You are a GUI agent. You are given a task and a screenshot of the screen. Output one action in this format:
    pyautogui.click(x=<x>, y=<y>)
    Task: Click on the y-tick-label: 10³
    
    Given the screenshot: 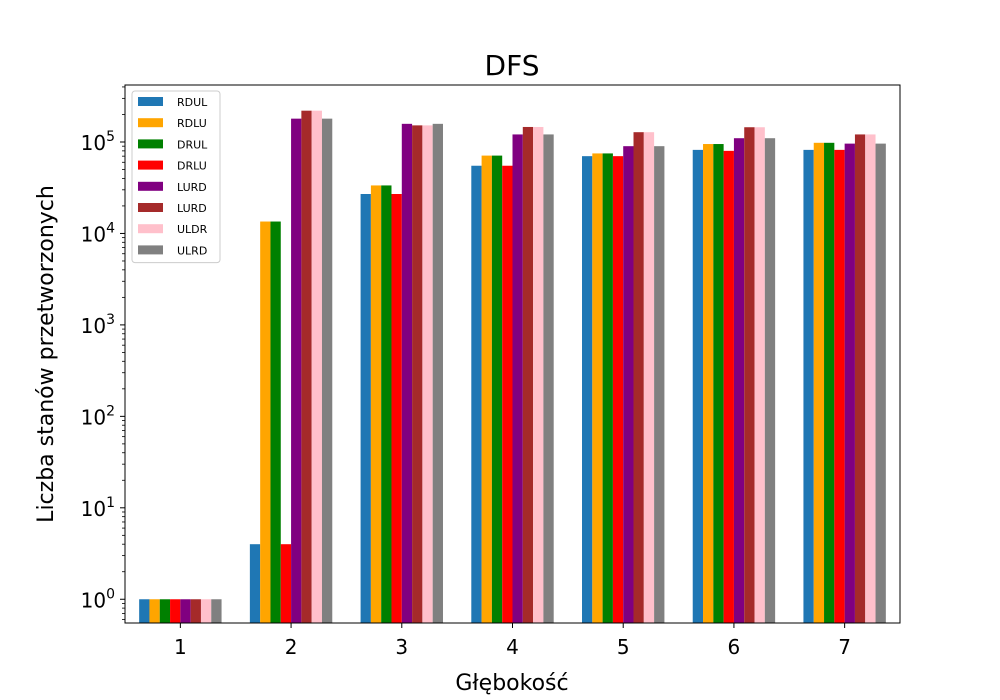 What is the action you would take?
    pyautogui.click(x=98, y=325)
    